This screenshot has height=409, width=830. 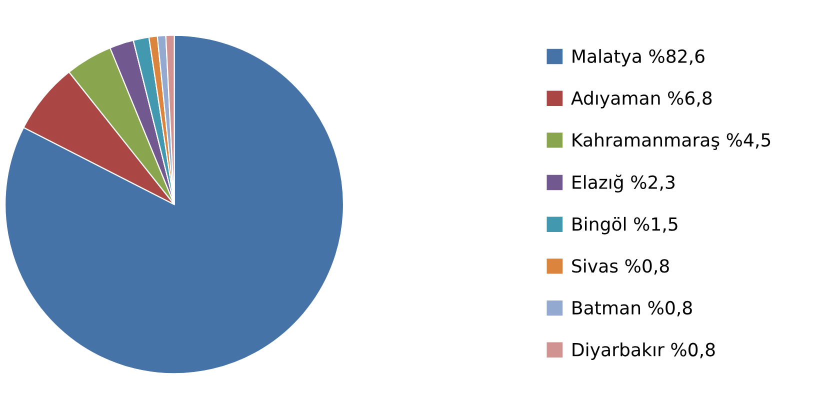 What do you see at coordinates (641, 99) in the screenshot?
I see `legend-label: Adıyaman %6,8` at bounding box center [641, 99].